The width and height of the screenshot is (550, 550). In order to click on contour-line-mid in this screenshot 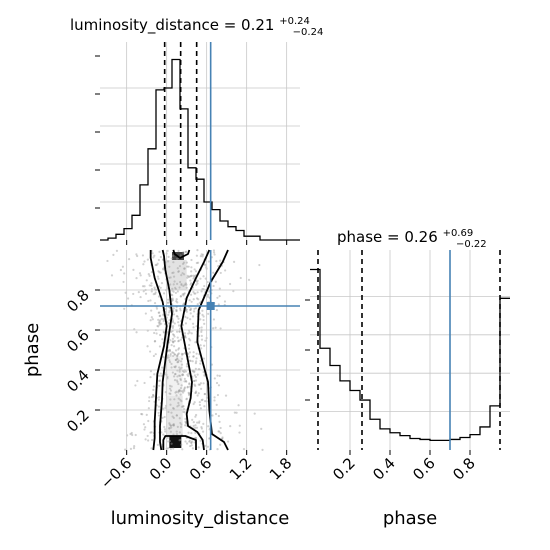, I will do `click(158, 350)`.